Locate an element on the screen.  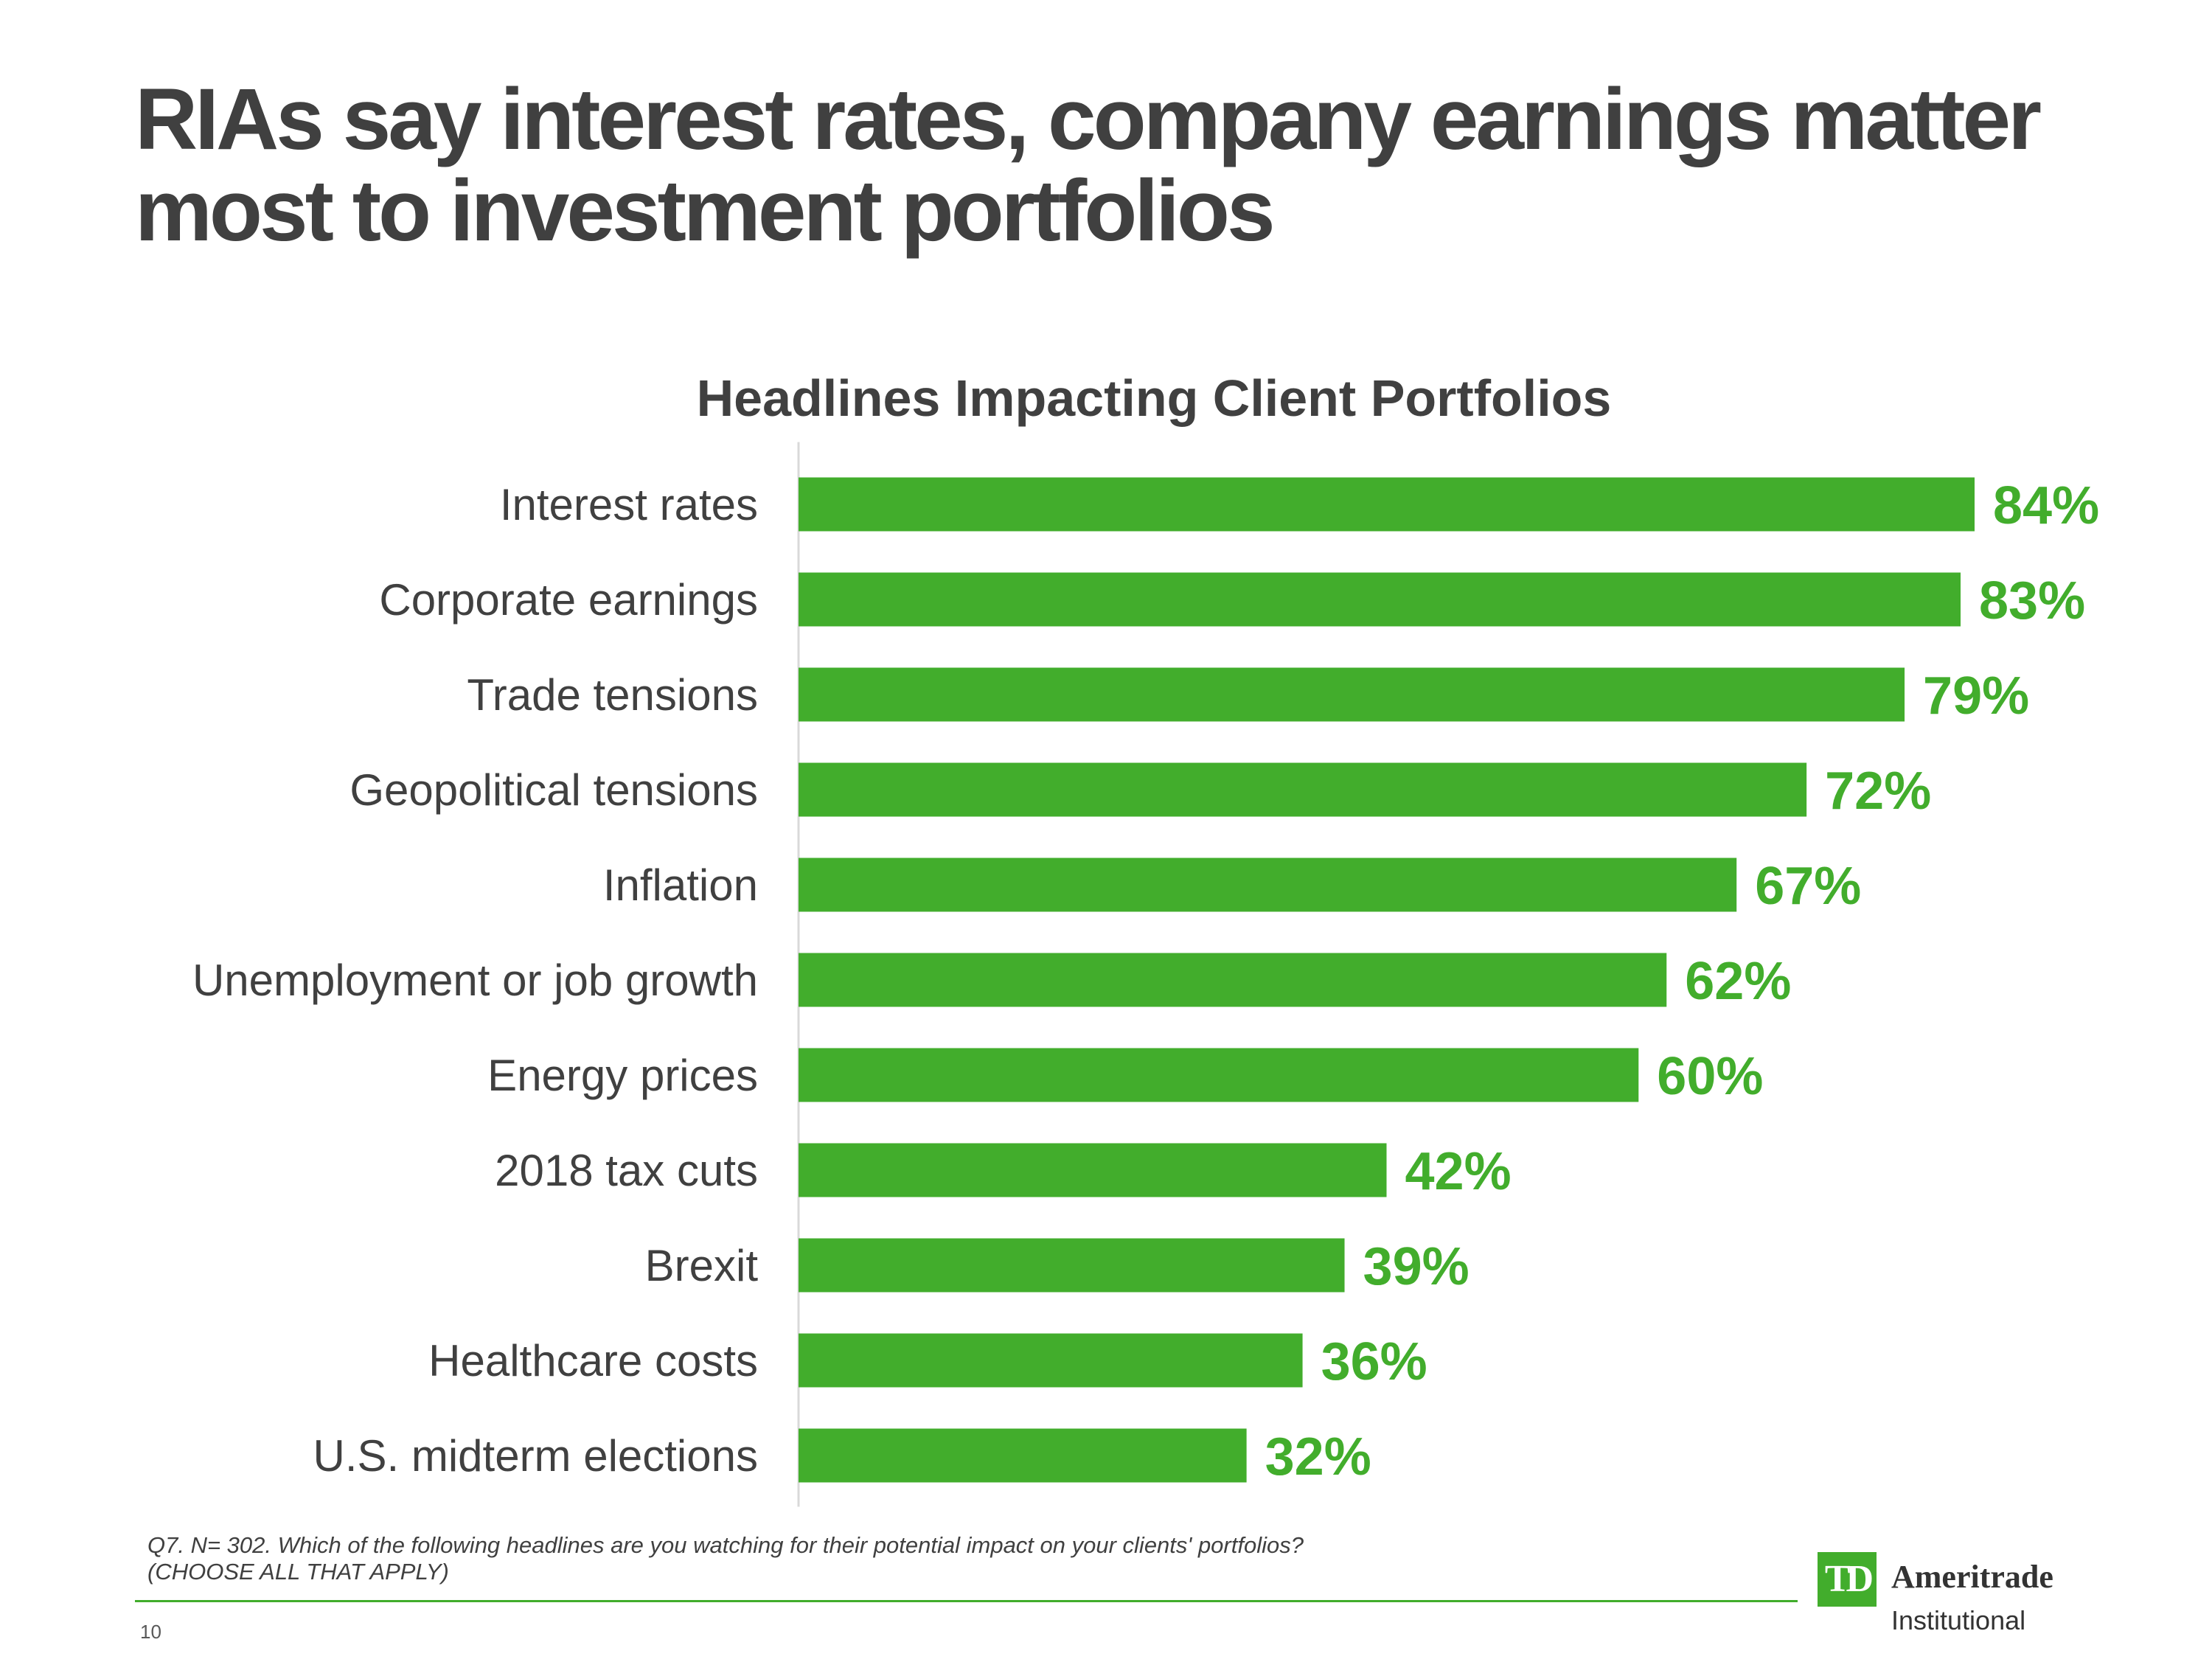
value-label: 84% is located at coordinates (2046, 505).